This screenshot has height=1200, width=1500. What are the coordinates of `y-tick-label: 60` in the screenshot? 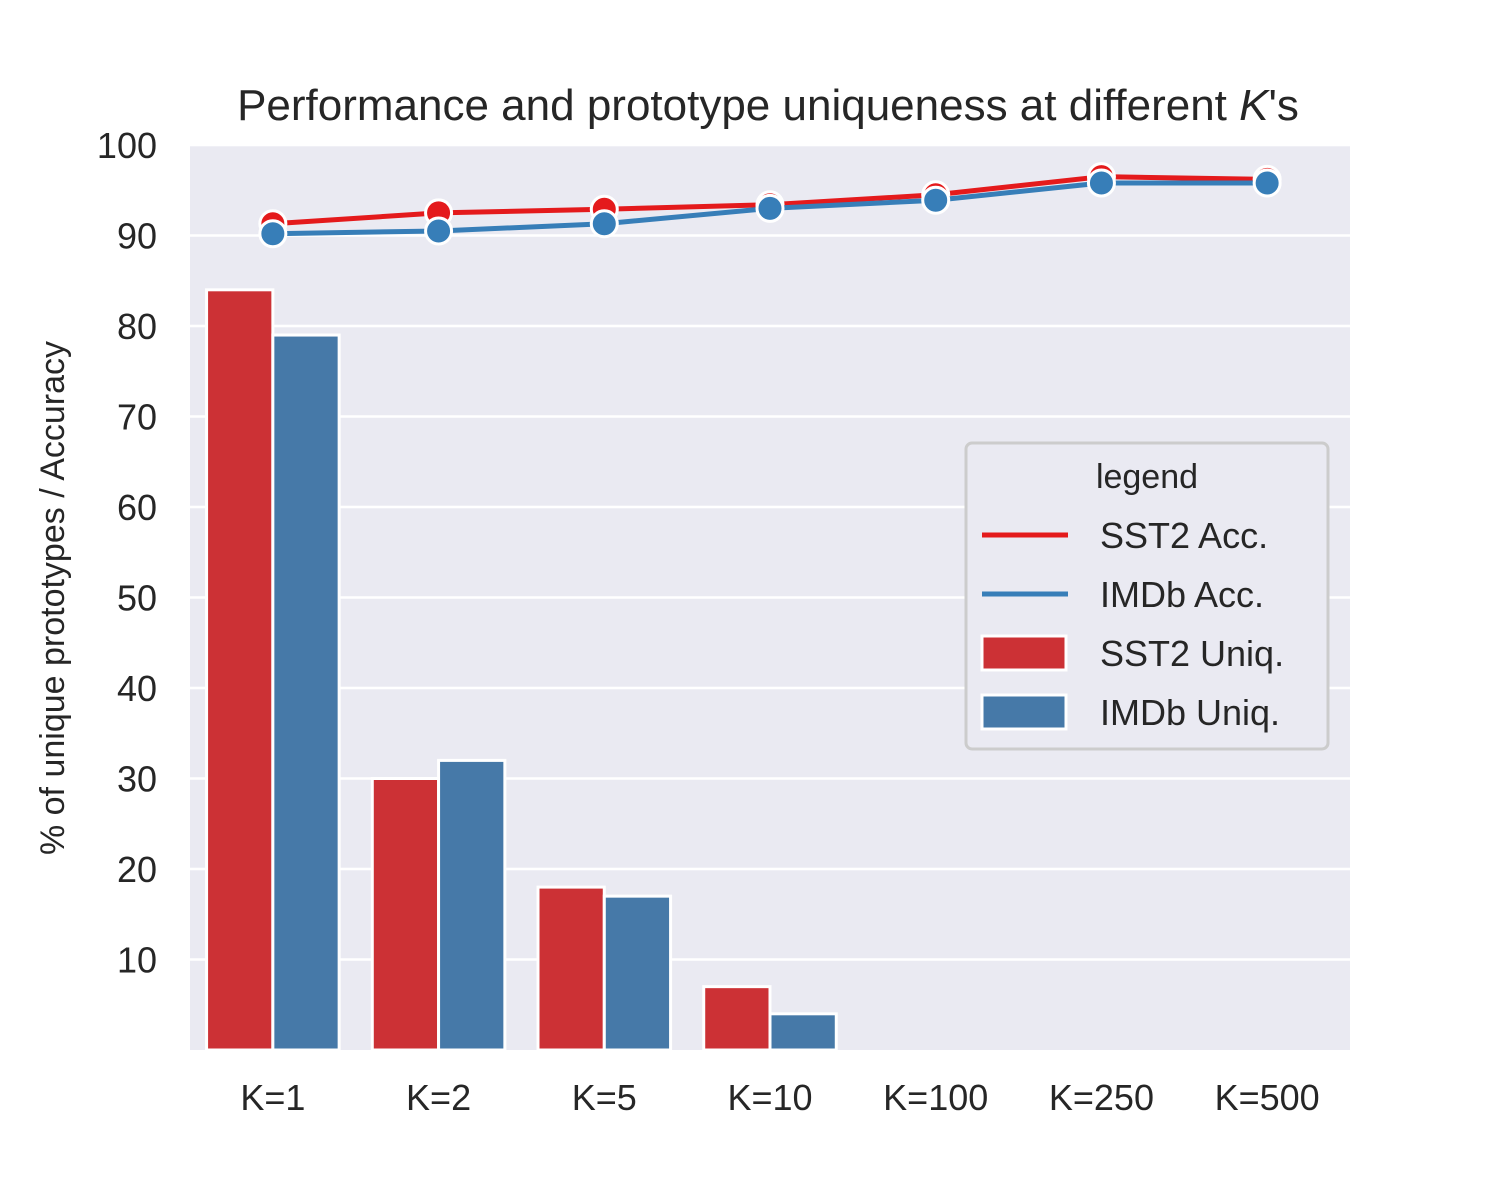 It's located at (137, 507).